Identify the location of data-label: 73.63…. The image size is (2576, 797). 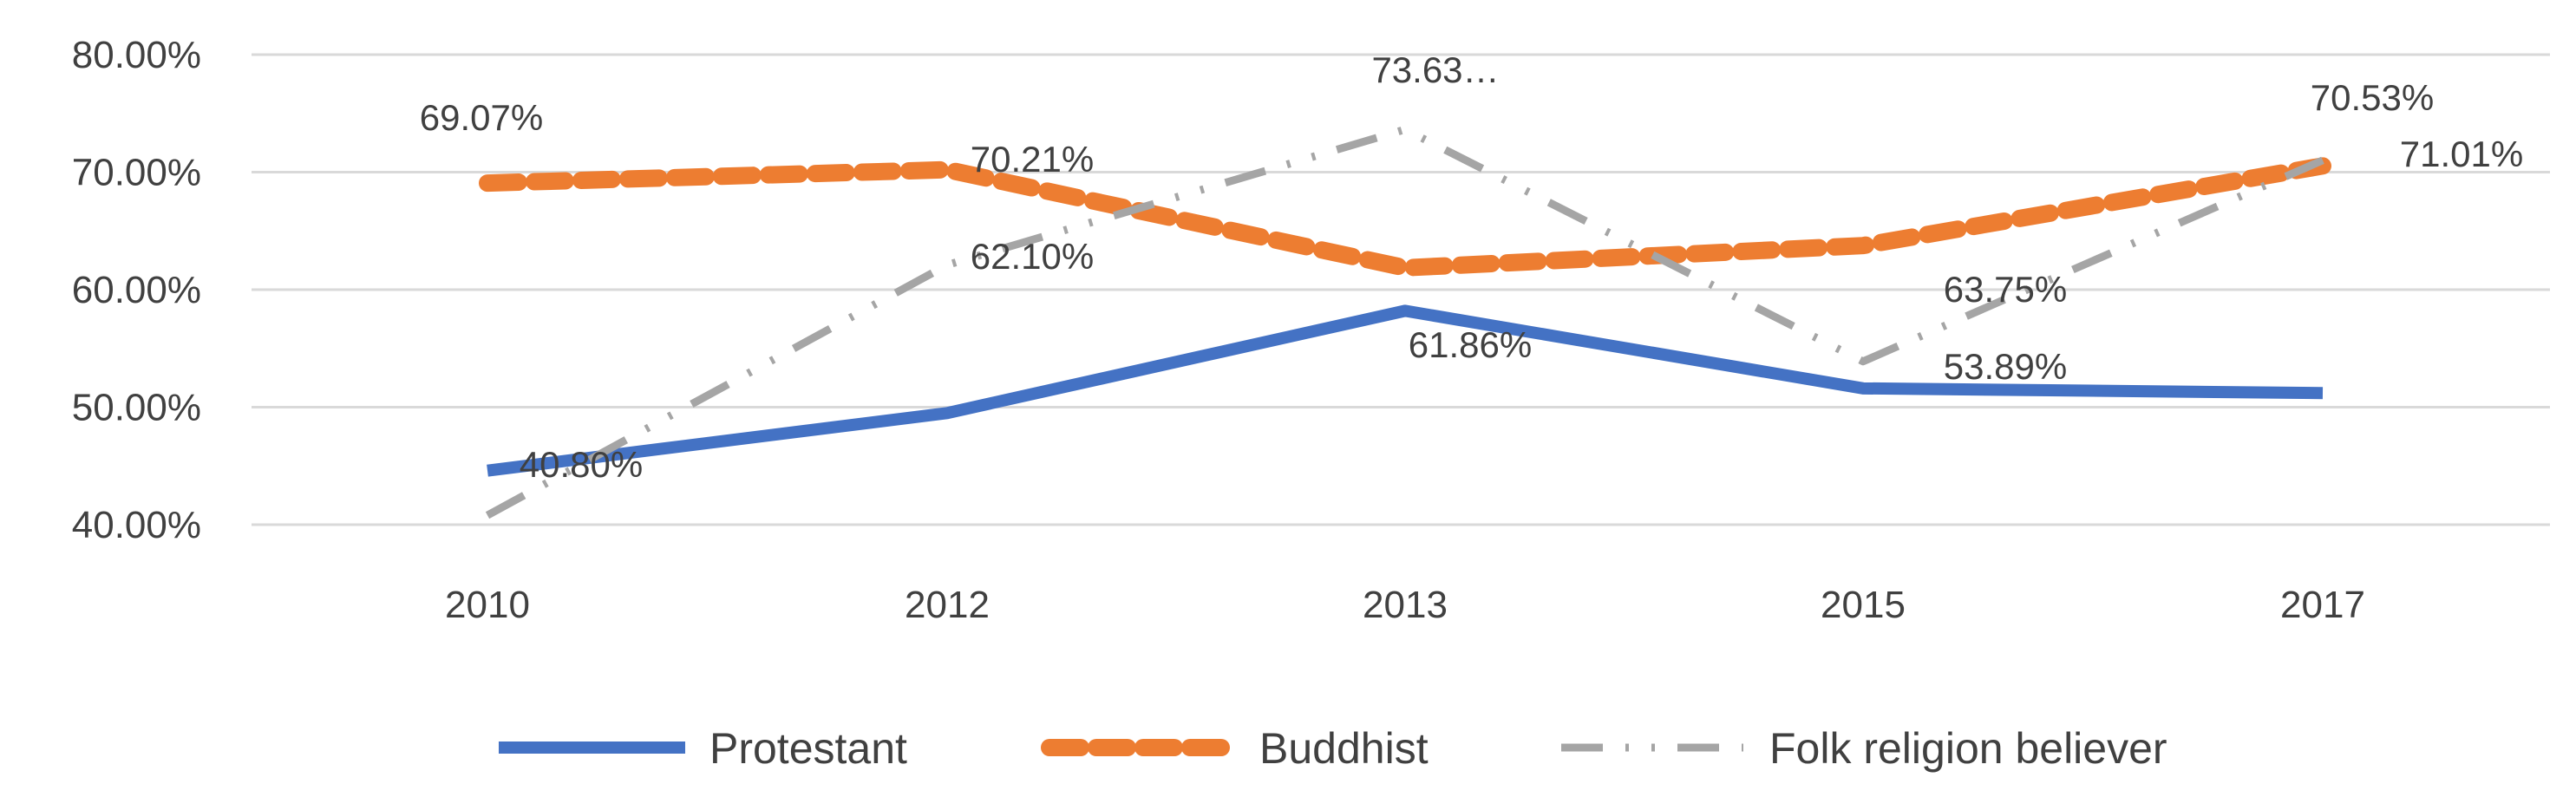
(1435, 69).